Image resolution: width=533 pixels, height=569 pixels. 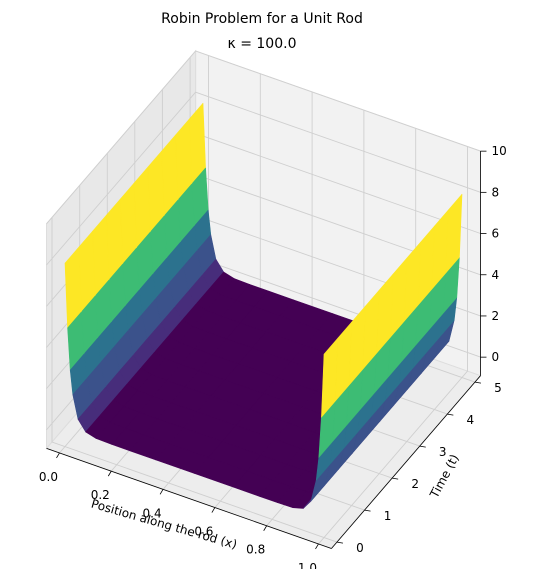 I want to click on t-tick-label: 4, so click(x=471, y=420).